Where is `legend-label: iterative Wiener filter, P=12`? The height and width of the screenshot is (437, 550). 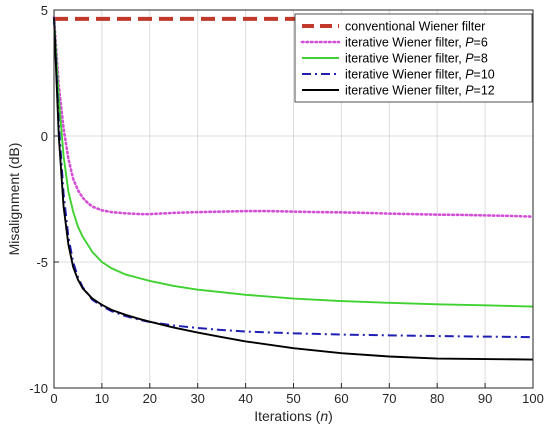
legend-label: iterative Wiener filter, P=12 is located at coordinates (420, 91).